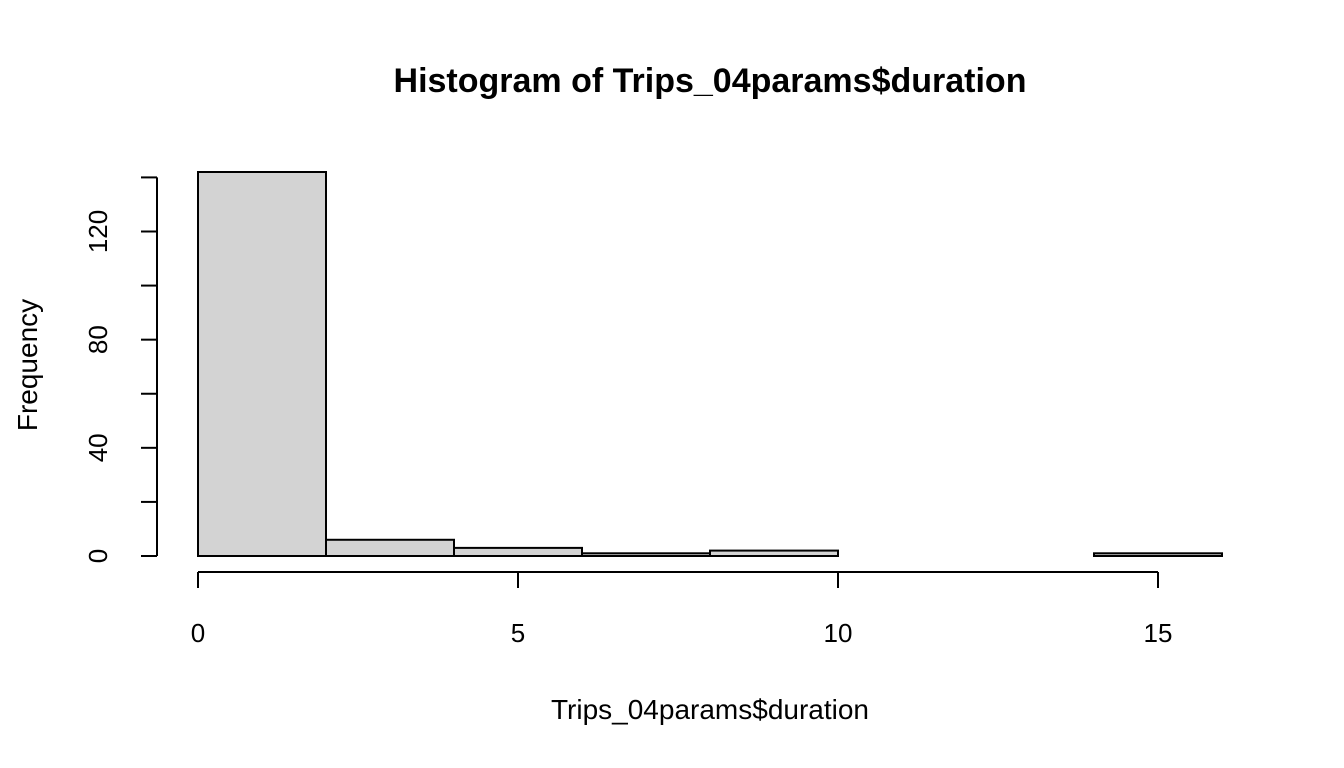 Image resolution: width=1344 pixels, height=768 pixels. What do you see at coordinates (838, 633) in the screenshot?
I see `x-tick-label-10: 10` at bounding box center [838, 633].